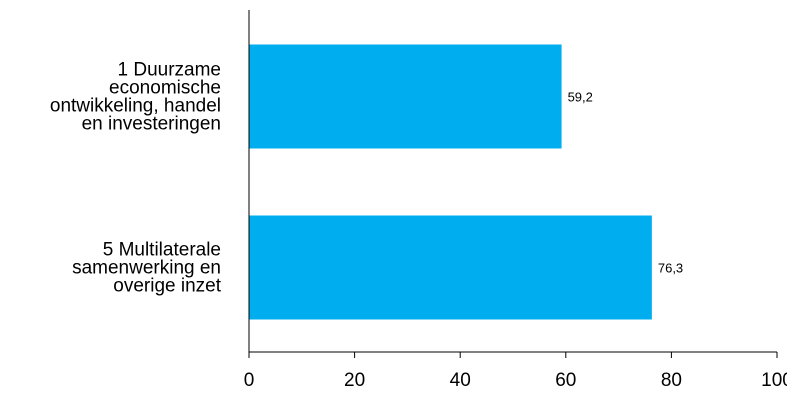 This screenshot has width=787, height=398. Describe the element at coordinates (670, 268) in the screenshot. I see `data-label-2: 76,3` at that location.